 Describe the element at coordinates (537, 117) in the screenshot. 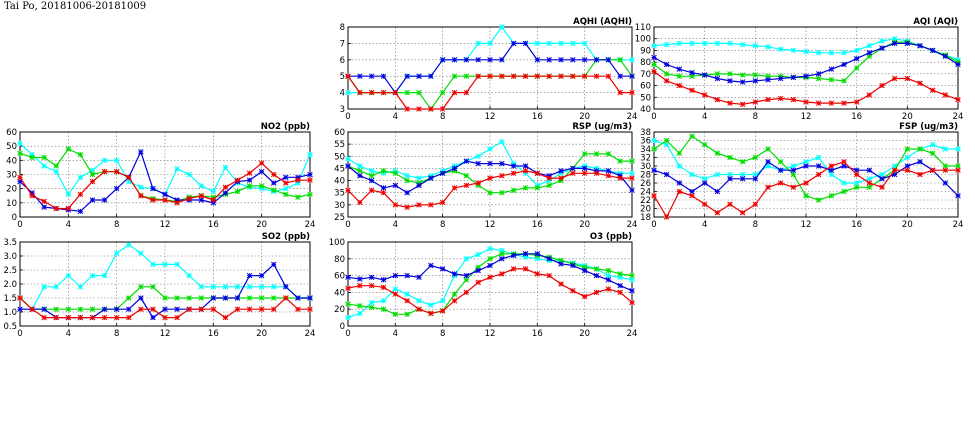

I see `x-tick-label: 16` at that location.